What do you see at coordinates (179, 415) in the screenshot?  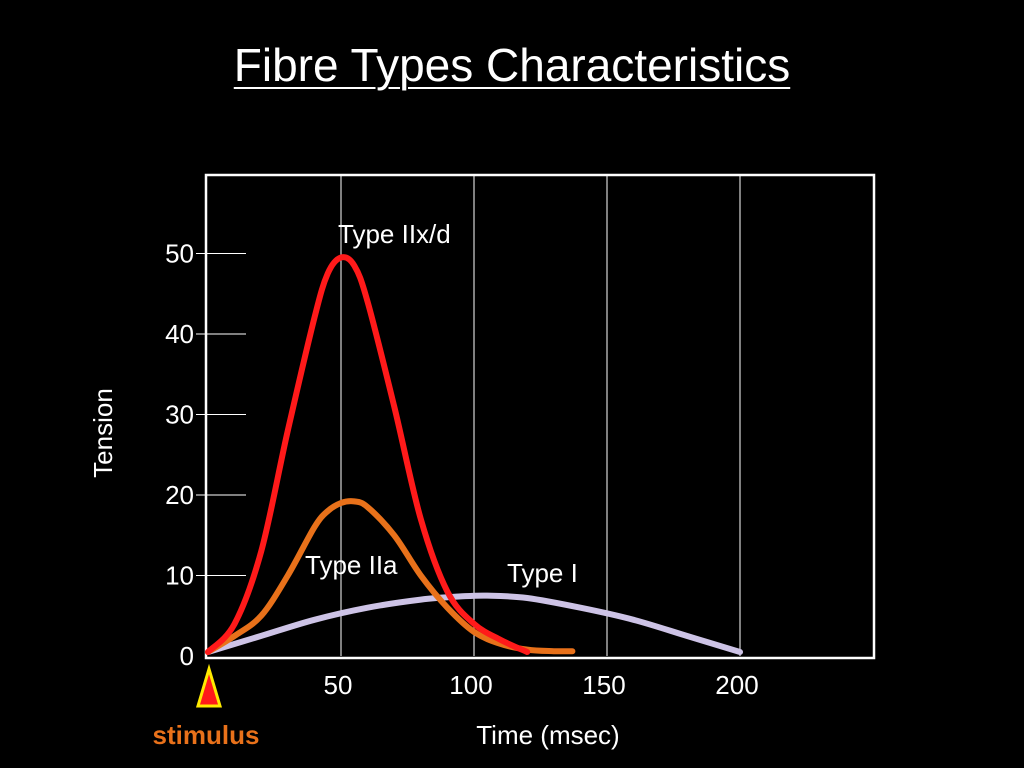 I see `y-tick-label-30: 30` at bounding box center [179, 415].